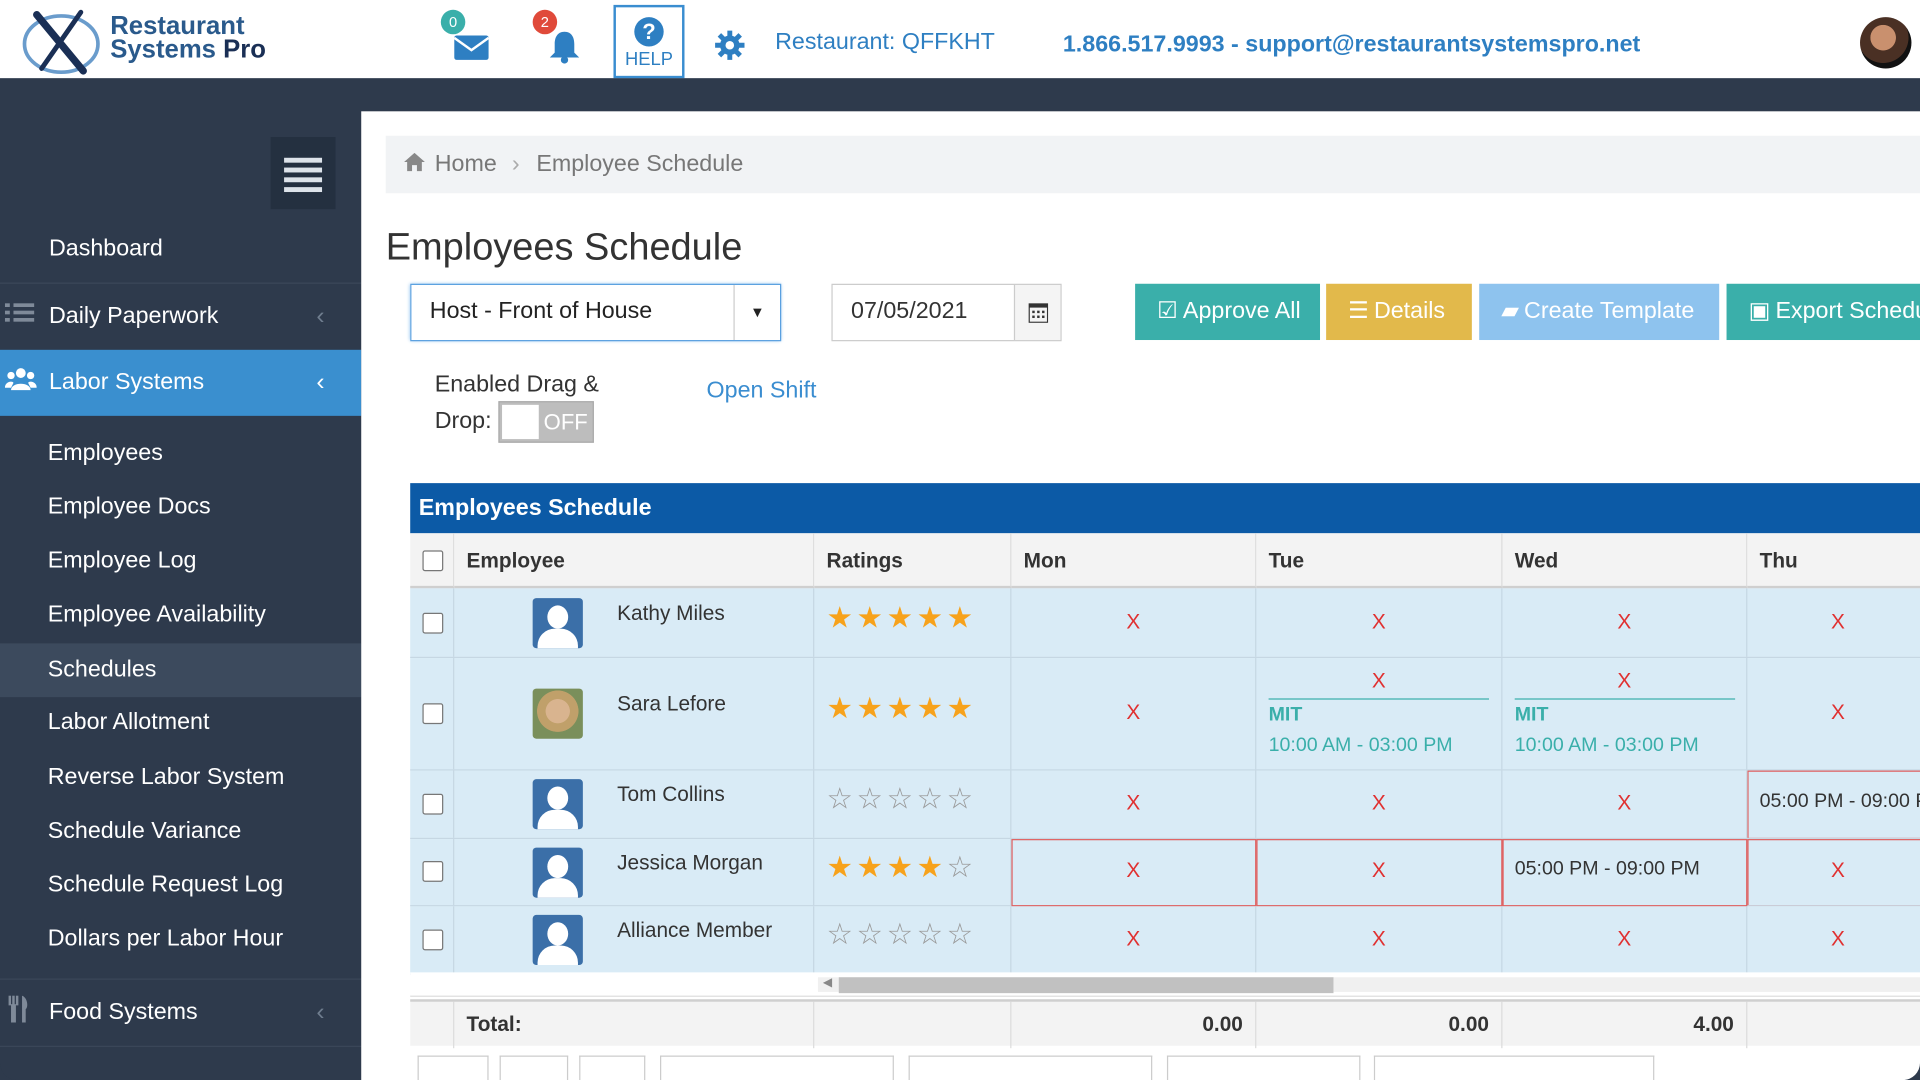 Image resolution: width=1920 pixels, height=1080 pixels. What do you see at coordinates (690, 863) in the screenshot?
I see `employee-name: Jessica Morgan` at bounding box center [690, 863].